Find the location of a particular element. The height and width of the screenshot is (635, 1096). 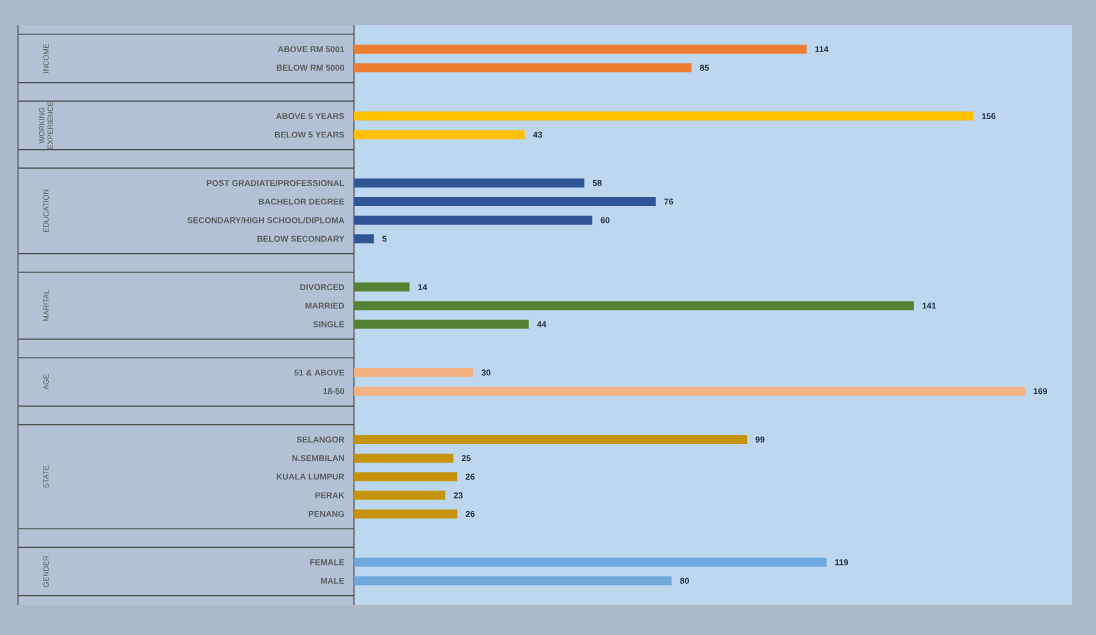

y-tick-label: PERAK is located at coordinates (330, 495).